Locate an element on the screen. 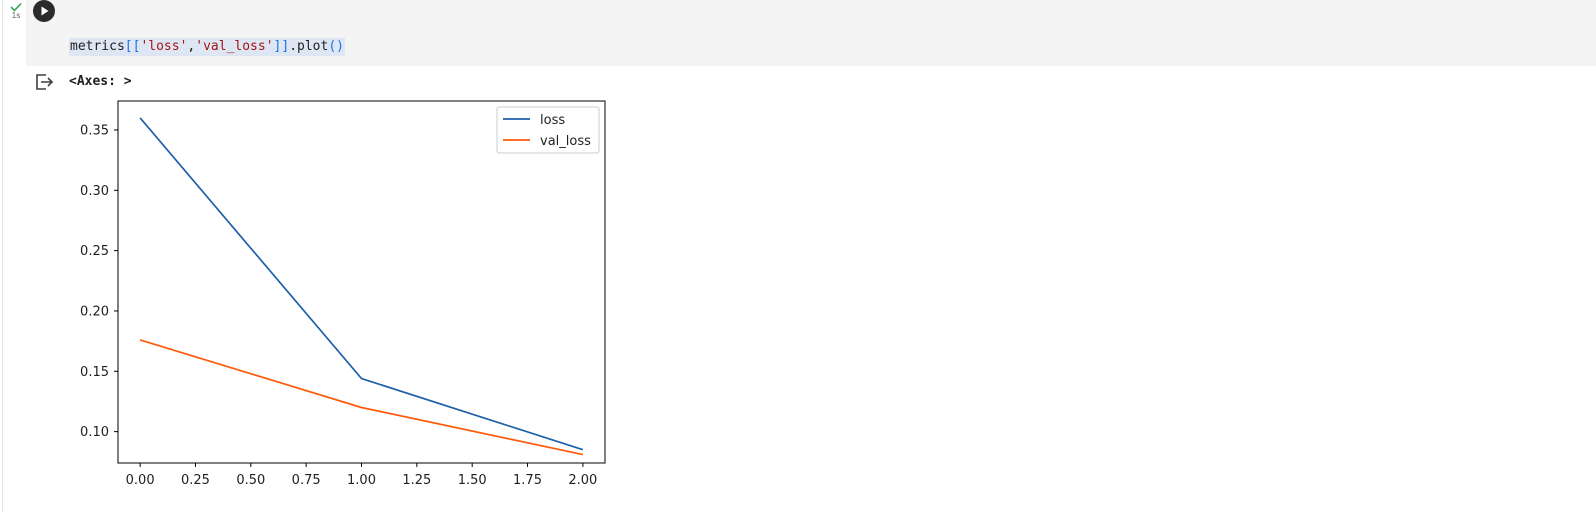 This screenshot has width=1596, height=512. code-token: , is located at coordinates (191, 46).